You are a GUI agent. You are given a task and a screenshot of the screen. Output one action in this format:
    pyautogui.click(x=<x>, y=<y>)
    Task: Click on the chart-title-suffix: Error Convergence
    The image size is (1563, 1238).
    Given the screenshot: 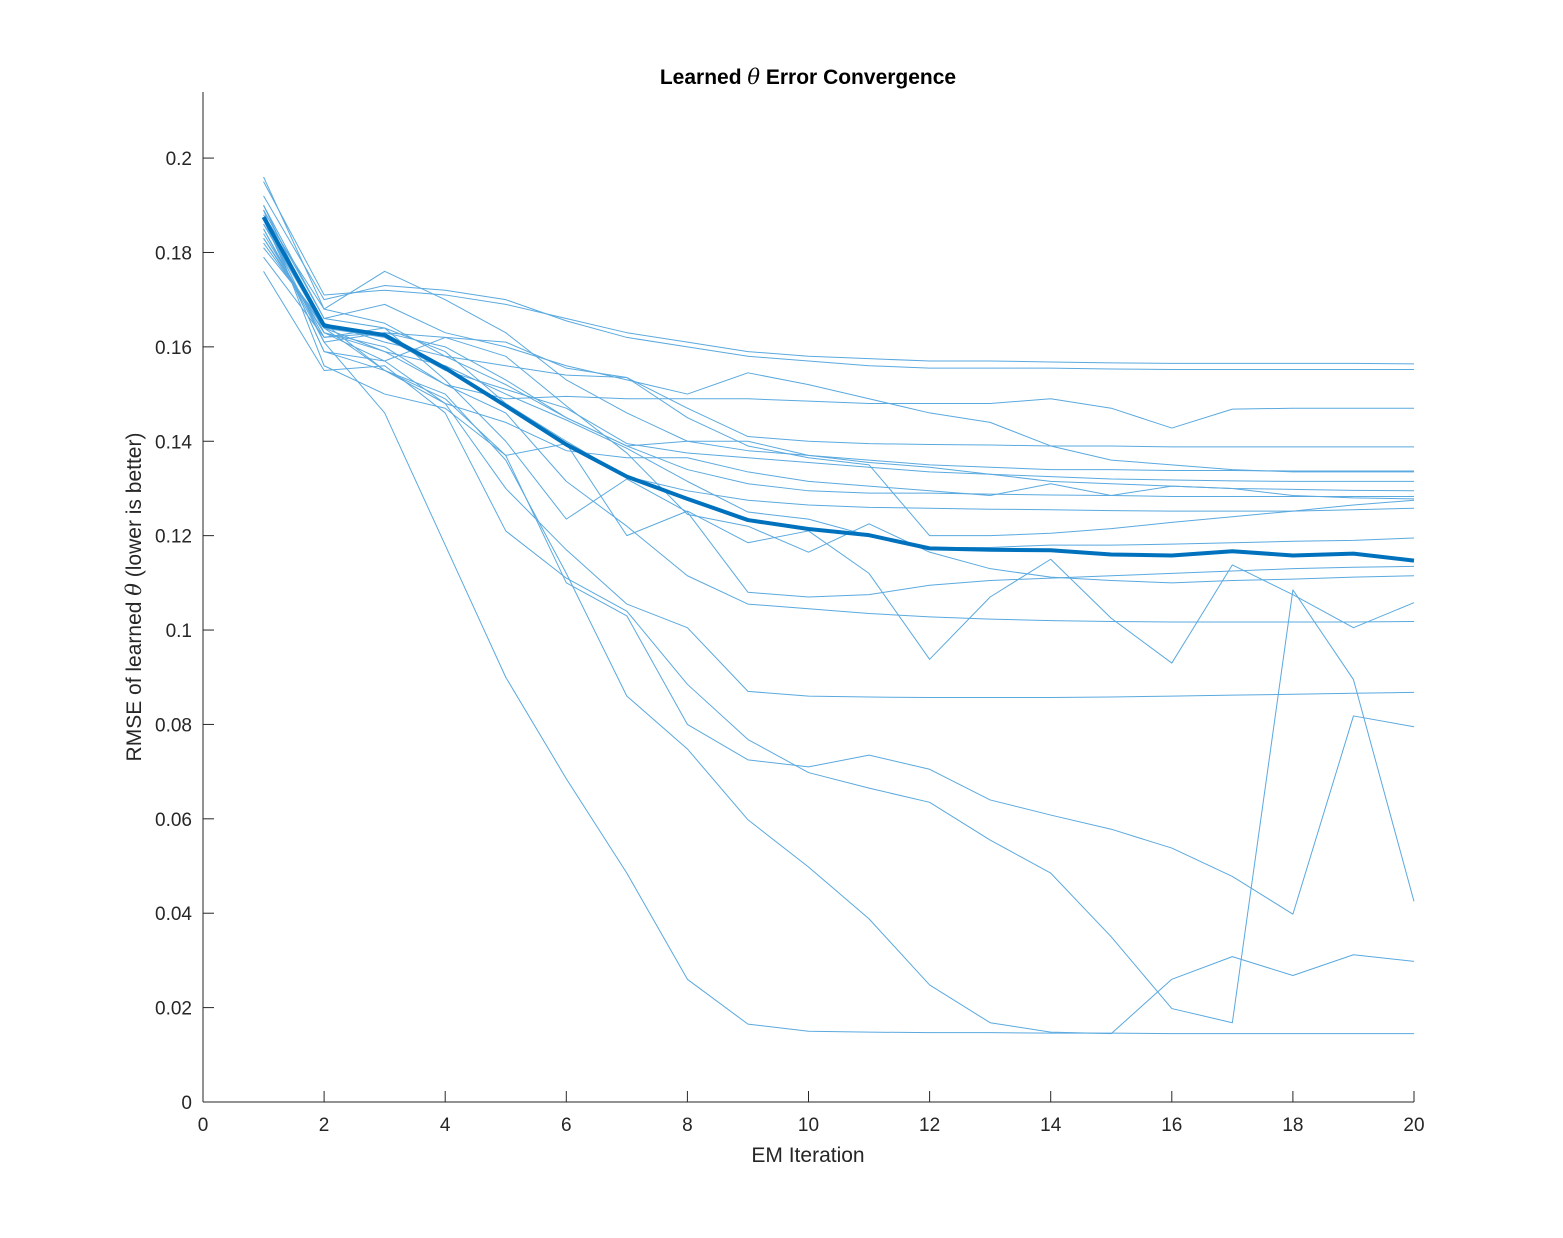 What is the action you would take?
    pyautogui.click(x=858, y=77)
    